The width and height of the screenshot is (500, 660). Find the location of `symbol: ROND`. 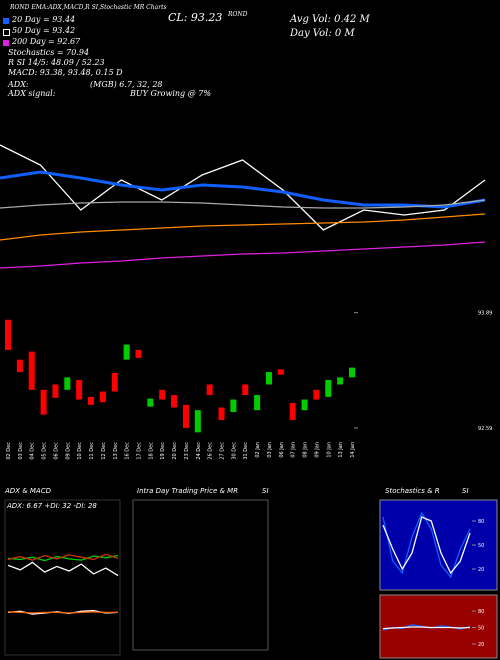

symbol: ROND is located at coordinates (238, 14).